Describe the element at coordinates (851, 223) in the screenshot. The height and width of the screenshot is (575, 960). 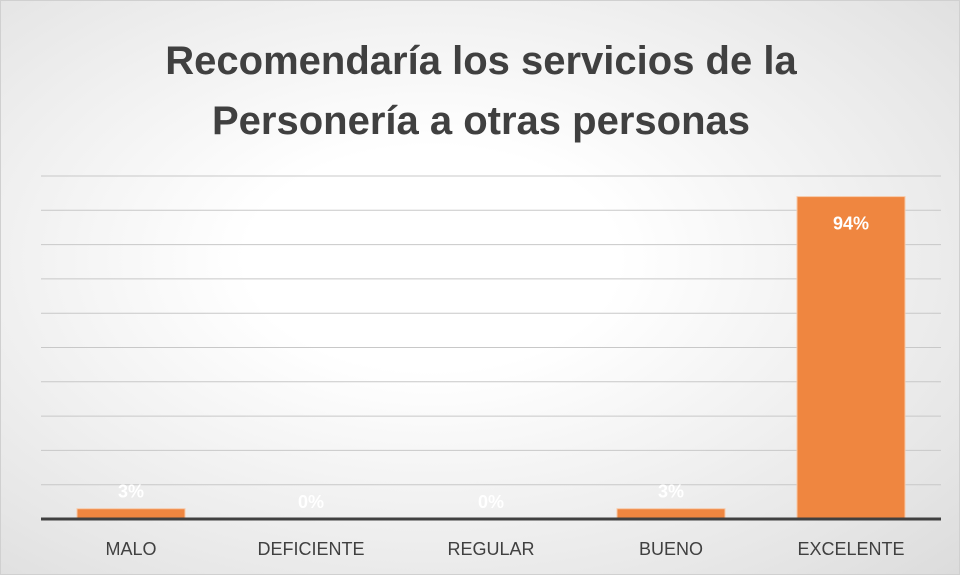
I see `data-label: 94%` at that location.